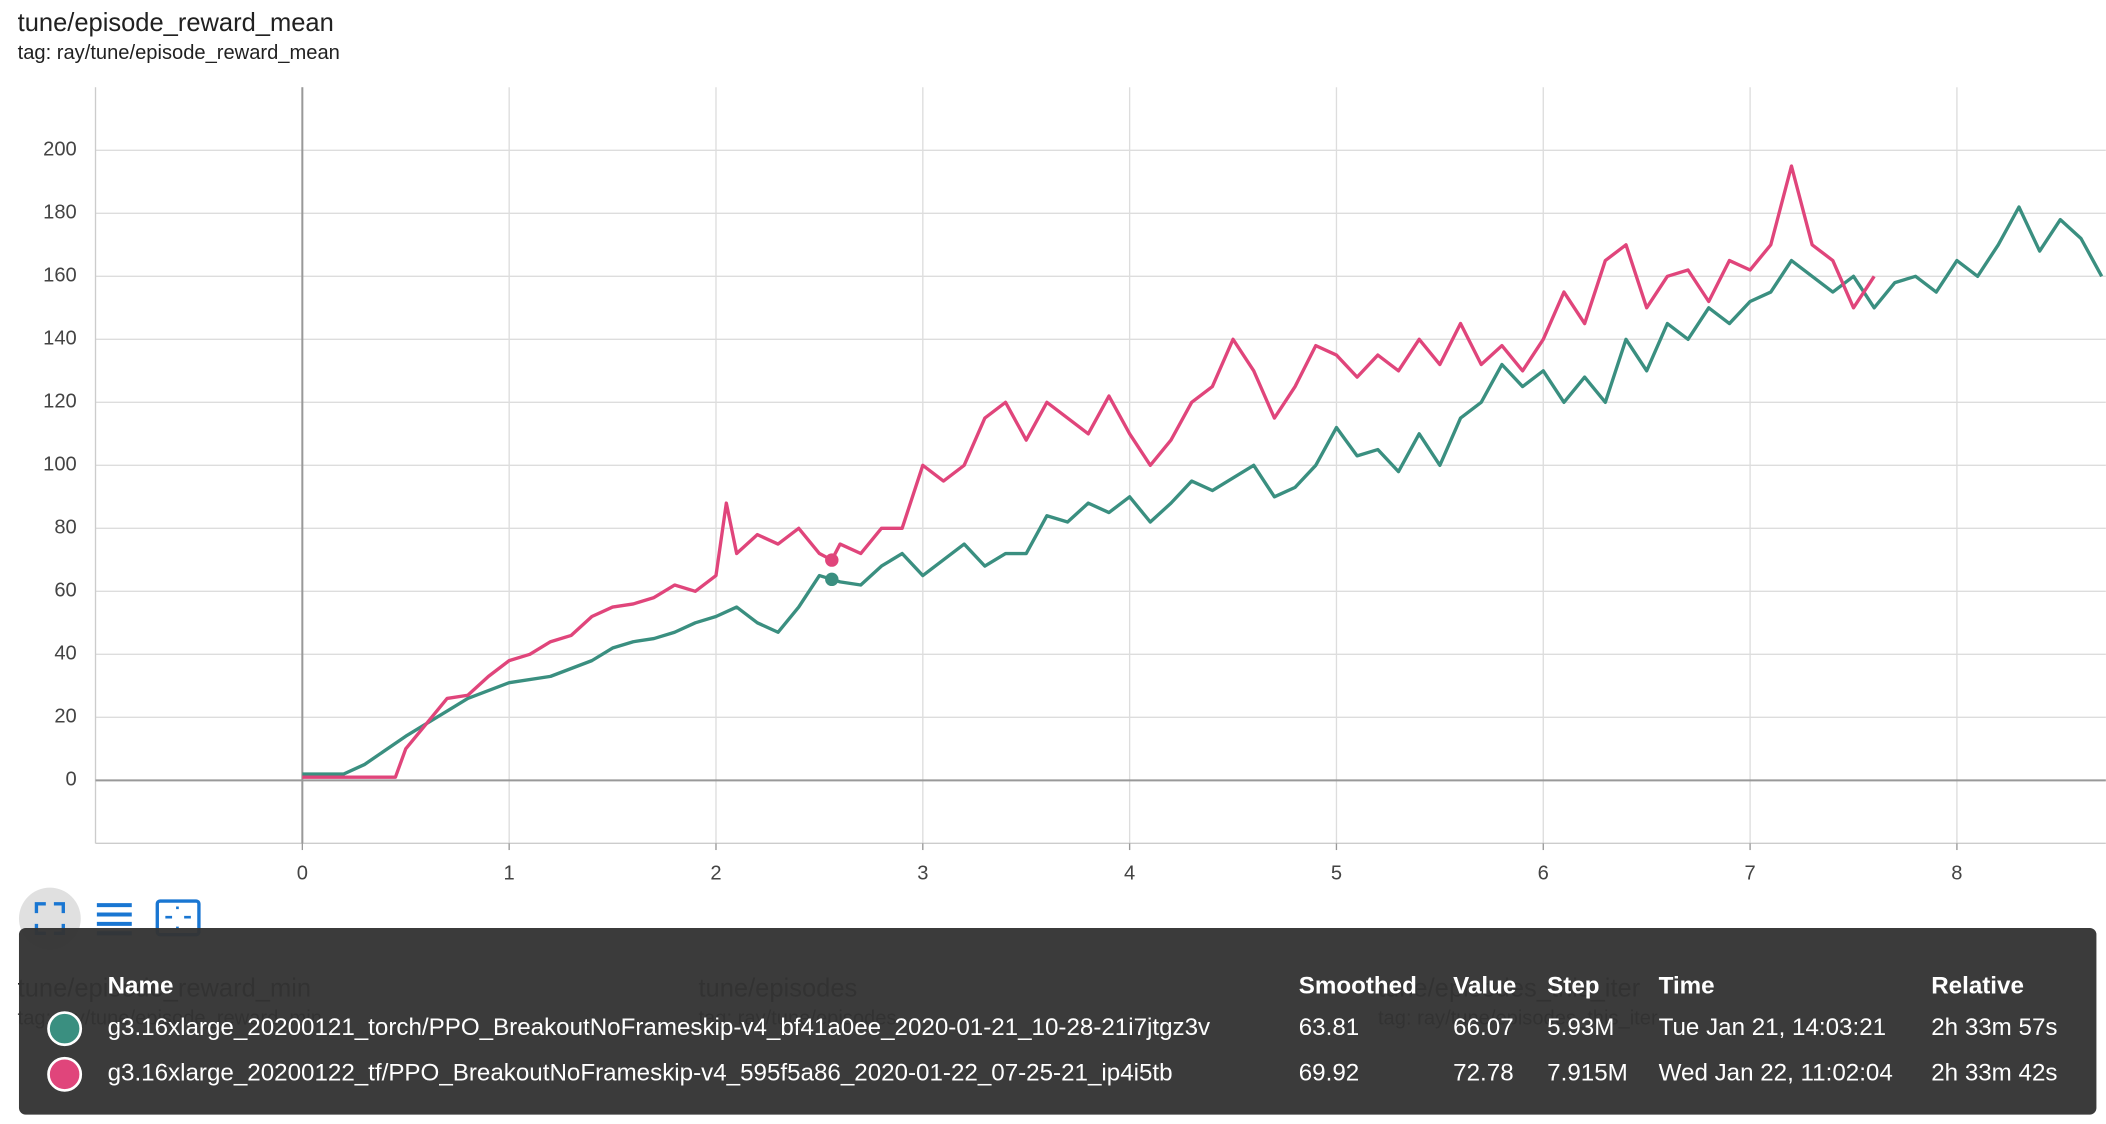  Describe the element at coordinates (60, 465) in the screenshot. I see `y-tick-label: 100` at that location.